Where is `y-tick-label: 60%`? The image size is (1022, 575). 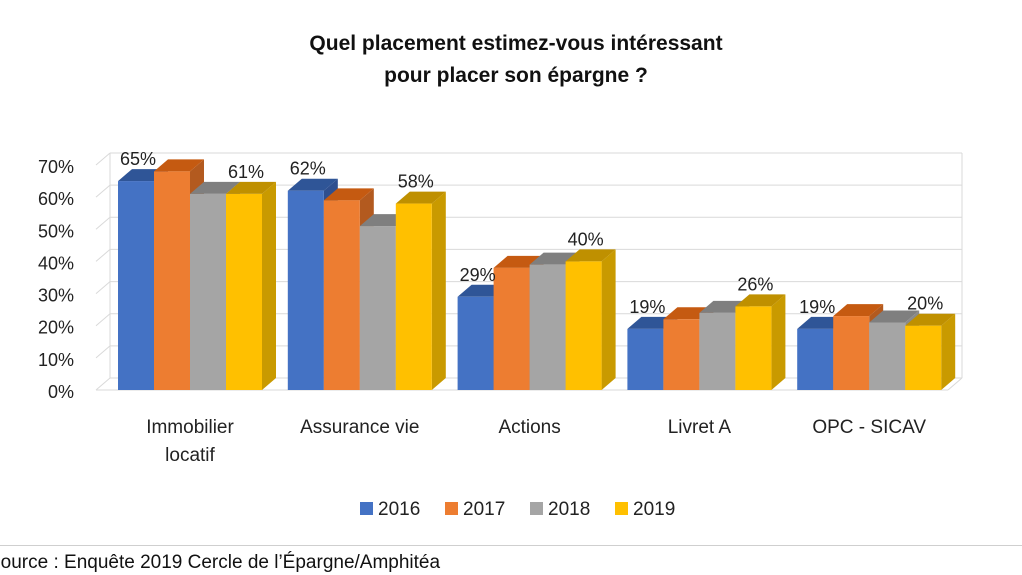 y-tick-label: 60% is located at coordinates (56, 199).